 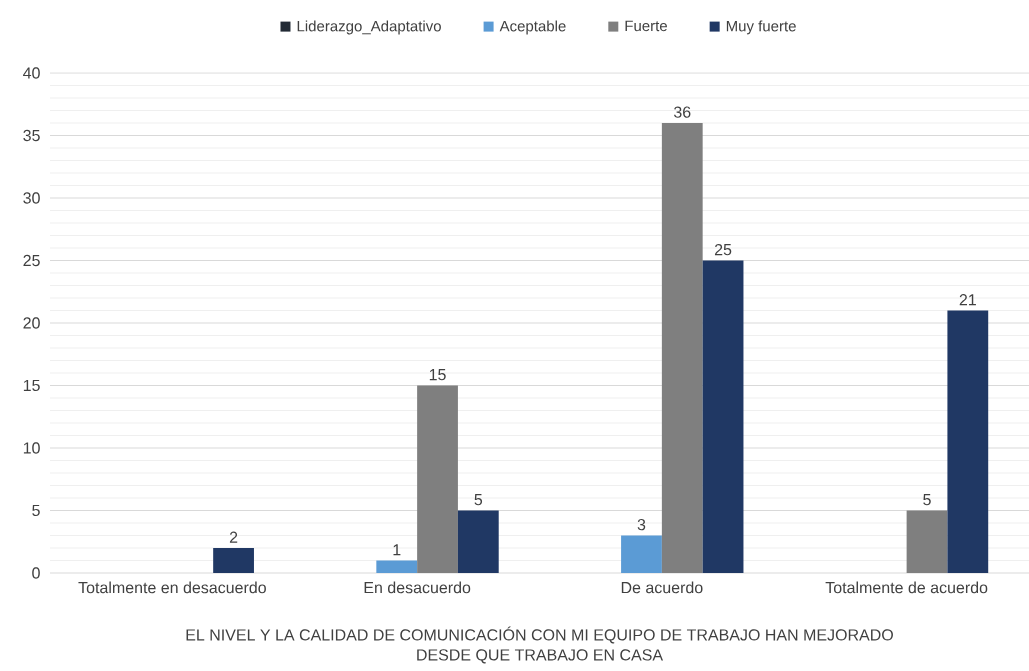 I want to click on legend-label: Liderazgo_Adaptativo, so click(x=369, y=27).